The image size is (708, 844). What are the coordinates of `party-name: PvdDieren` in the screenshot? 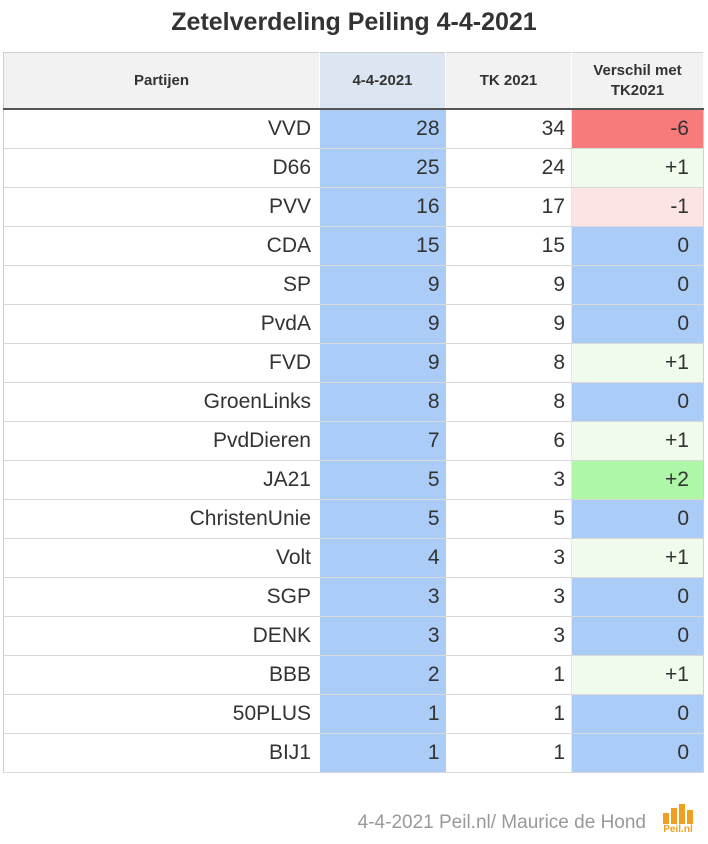 It's located at (161, 441).